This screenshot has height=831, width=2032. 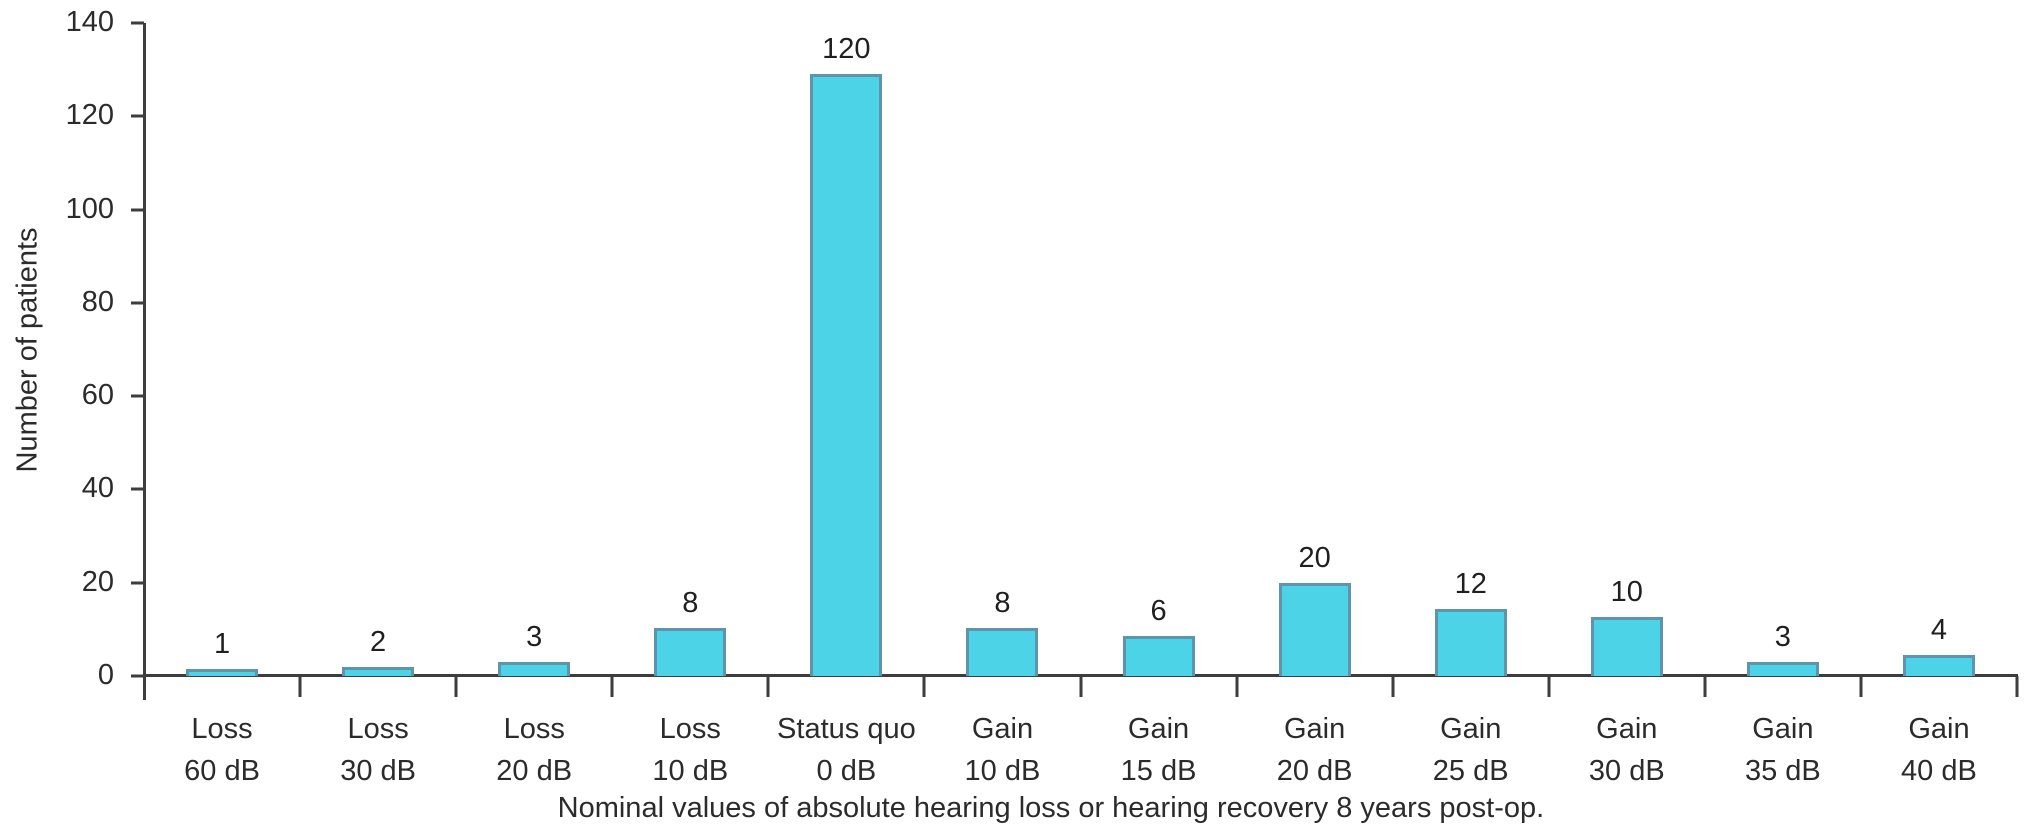 What do you see at coordinates (89, 21) in the screenshot?
I see `y-tick-label: 140` at bounding box center [89, 21].